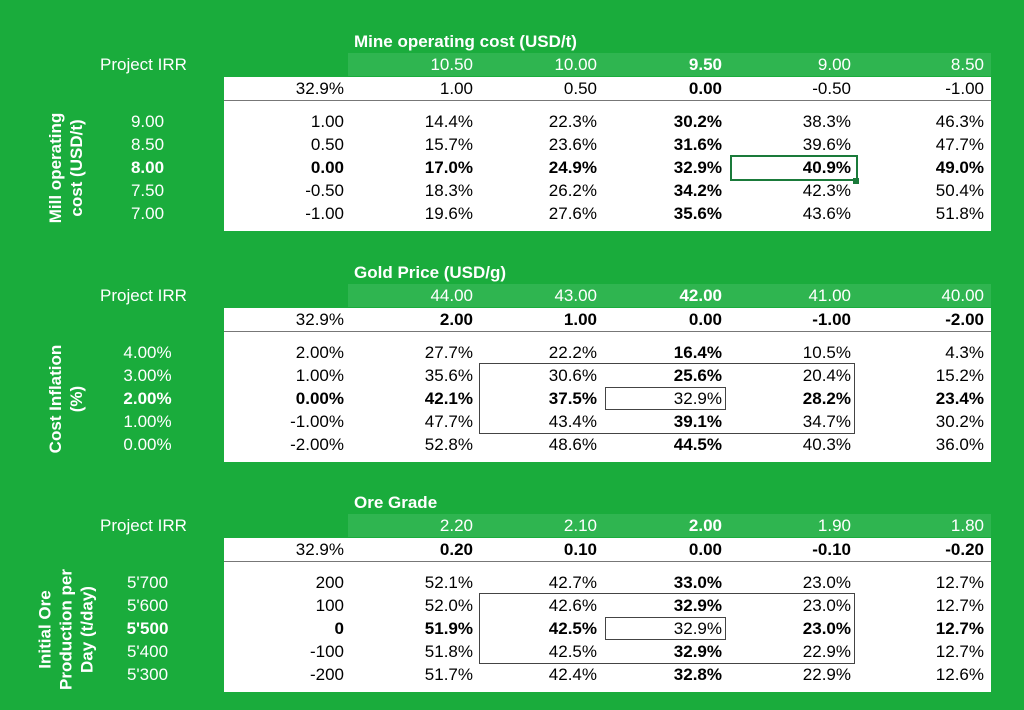  What do you see at coordinates (964, 319) in the screenshot?
I see `column-delta-cell: -2.00` at bounding box center [964, 319].